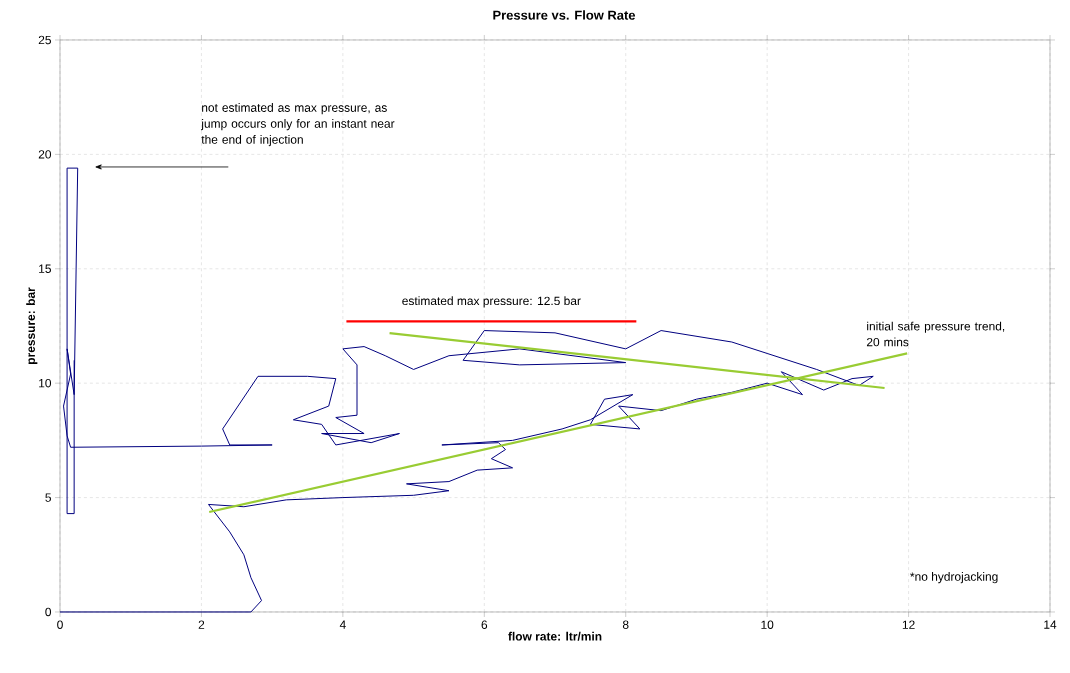  Describe the element at coordinates (48, 497) in the screenshot. I see `y-tick-label: 5` at that location.